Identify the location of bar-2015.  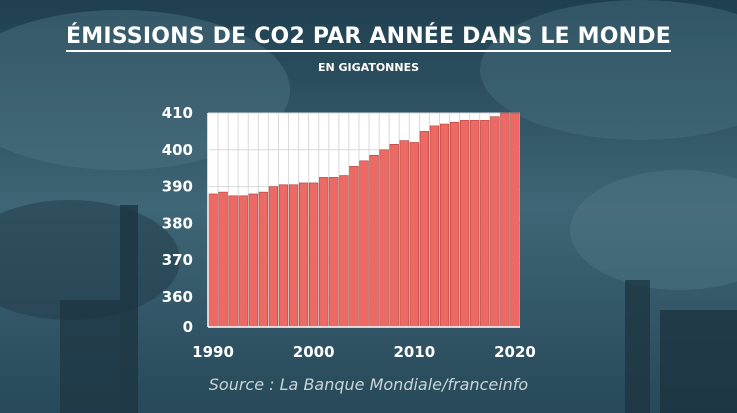
(465, 224).